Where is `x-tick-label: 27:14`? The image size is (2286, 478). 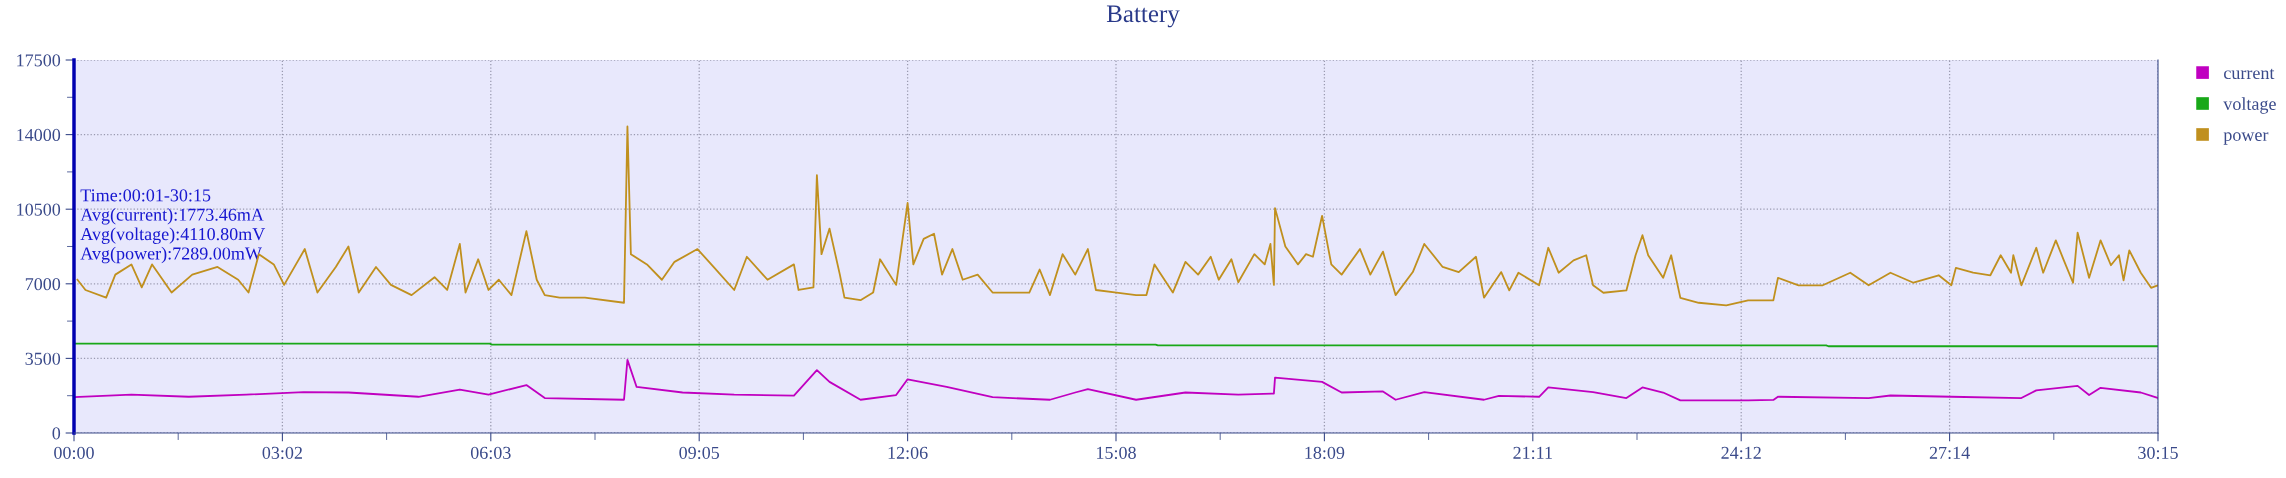
x-tick-label: 27:14 is located at coordinates (1949, 452).